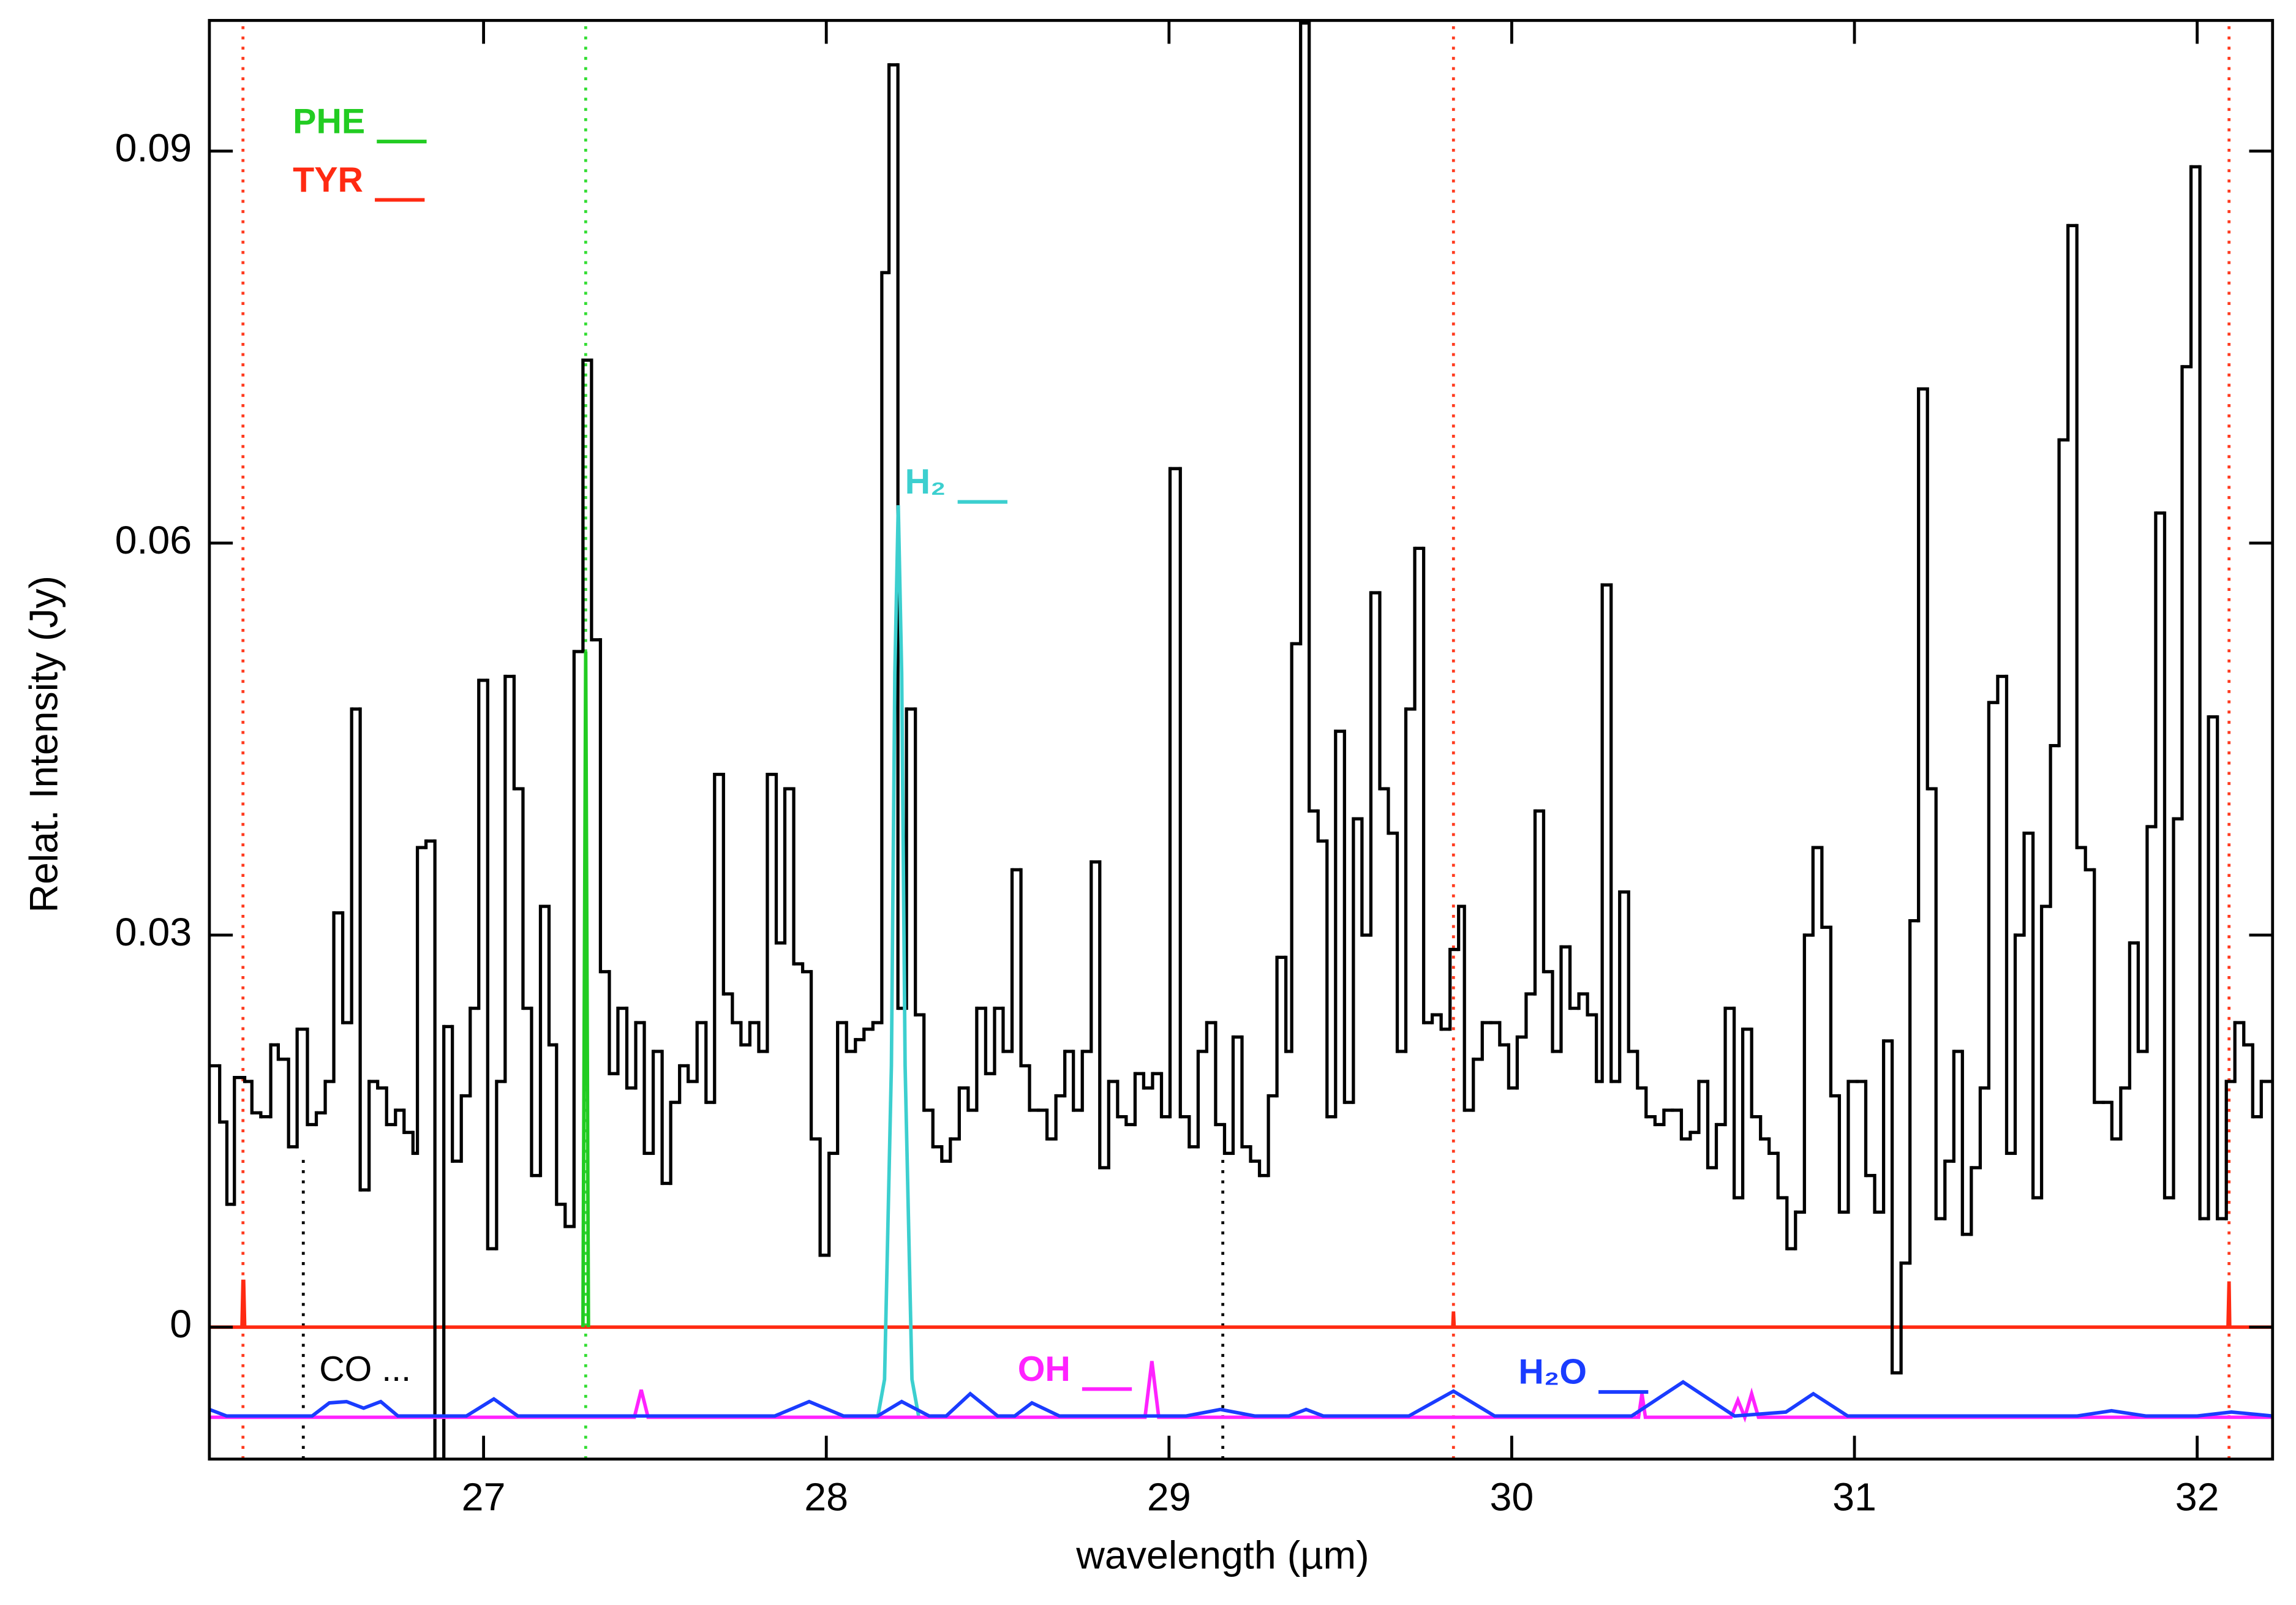 Image resolution: width=2296 pixels, height=1605 pixels. Describe the element at coordinates (1169, 1497) in the screenshot. I see `x-tick-label: 29` at that location.